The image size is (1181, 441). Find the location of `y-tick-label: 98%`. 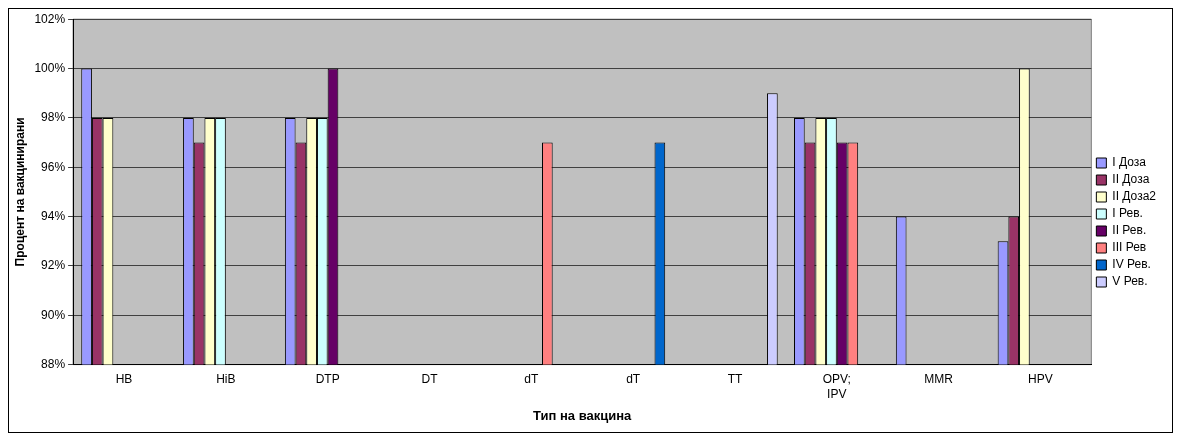

y-tick-label: 98% is located at coordinates (53, 117).